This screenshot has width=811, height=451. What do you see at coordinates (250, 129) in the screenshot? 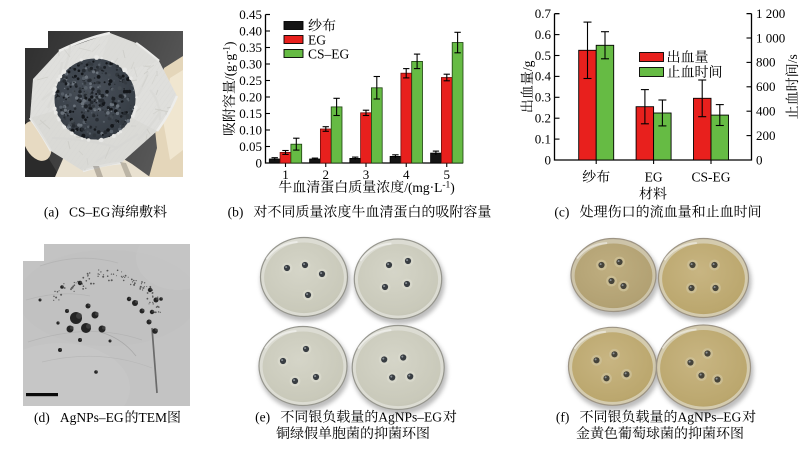
I see `svg-text: 0.10` at bounding box center [250, 129].